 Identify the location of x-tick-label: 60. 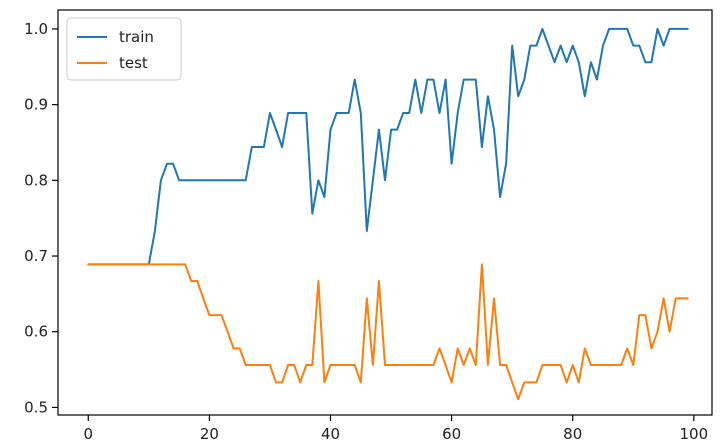
(451, 434).